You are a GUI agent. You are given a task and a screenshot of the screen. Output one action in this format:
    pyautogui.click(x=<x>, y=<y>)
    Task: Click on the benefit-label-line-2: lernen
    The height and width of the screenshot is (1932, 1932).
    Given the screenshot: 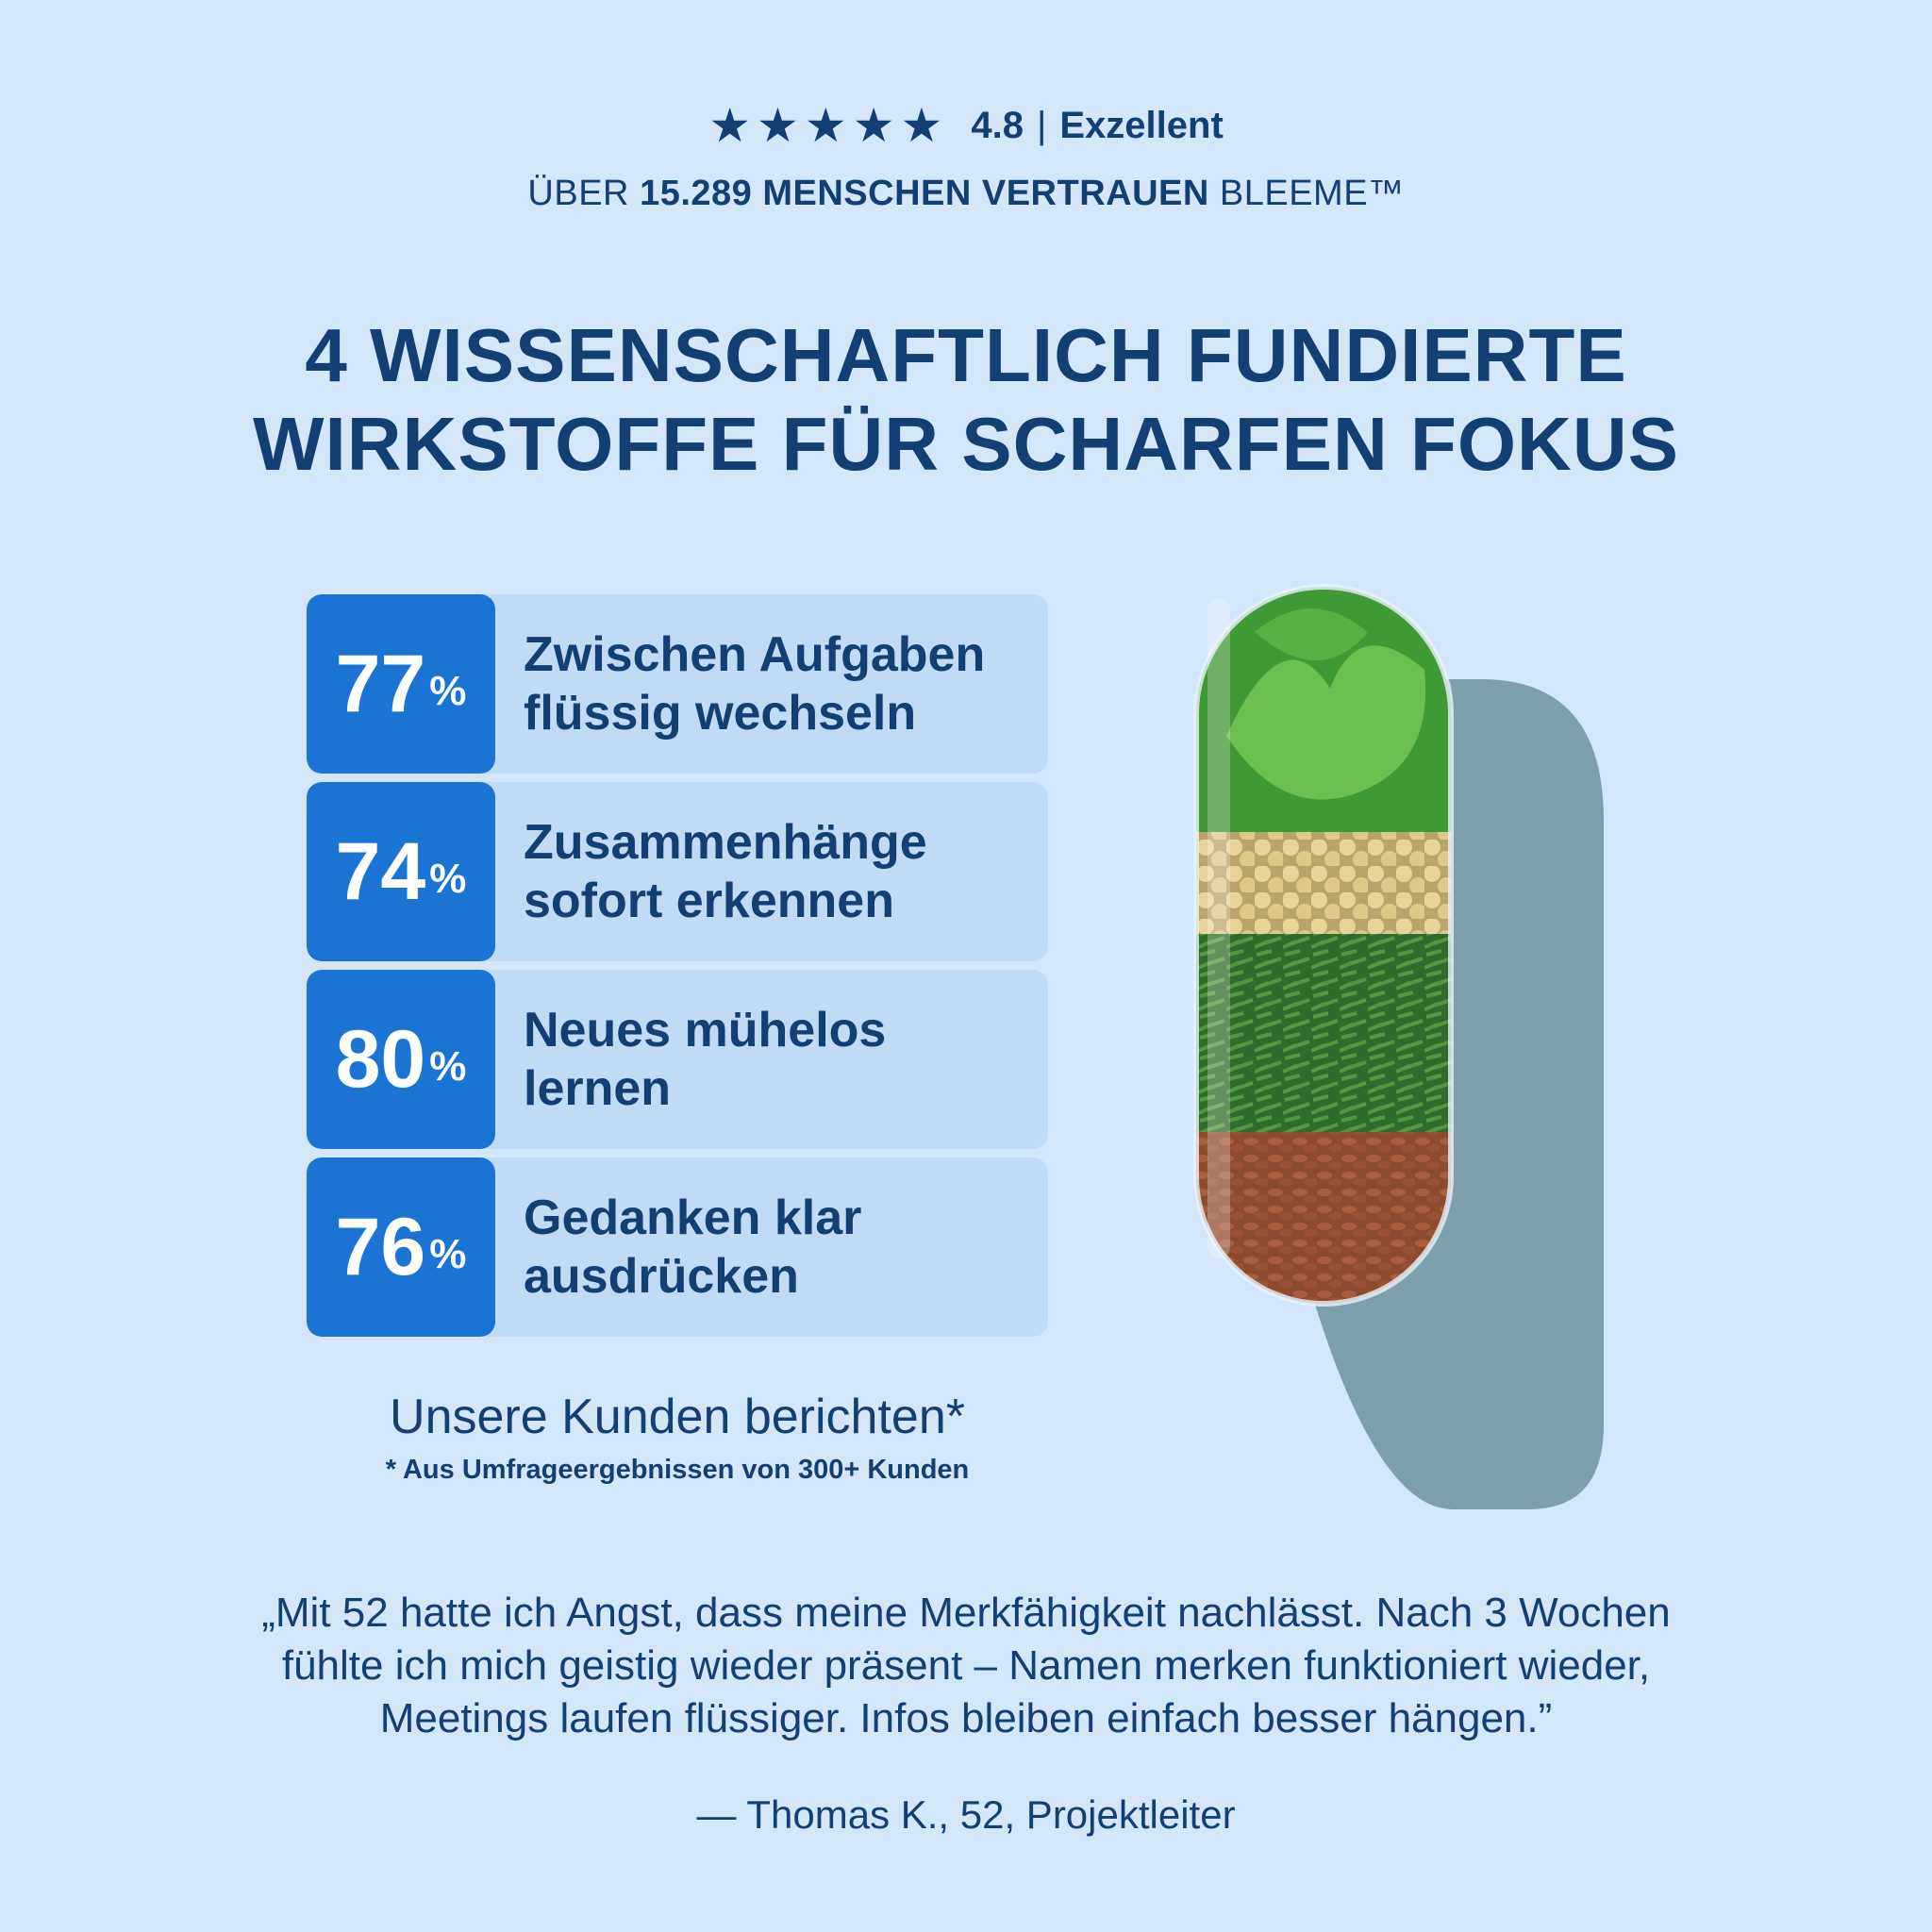 What is the action you would take?
    pyautogui.click(x=598, y=1089)
    